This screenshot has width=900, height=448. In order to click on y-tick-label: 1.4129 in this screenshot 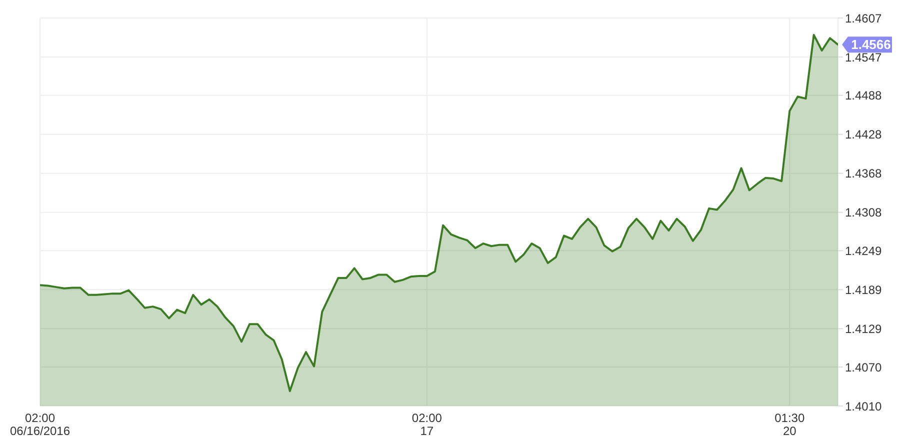, I will do `click(863, 329)`.